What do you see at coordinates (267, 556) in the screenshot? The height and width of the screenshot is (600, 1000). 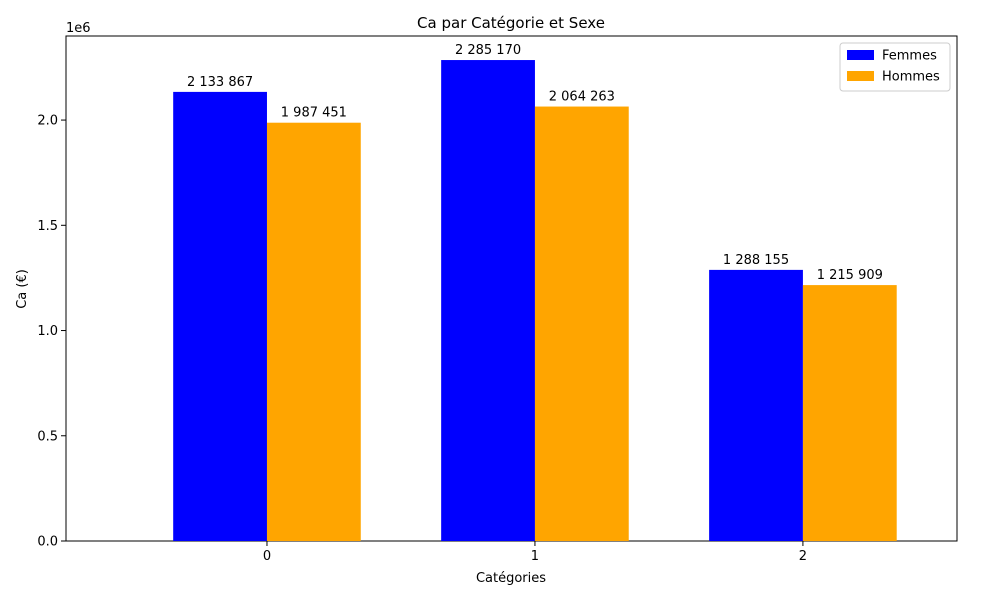 I see `x-tick-label: 0` at bounding box center [267, 556].